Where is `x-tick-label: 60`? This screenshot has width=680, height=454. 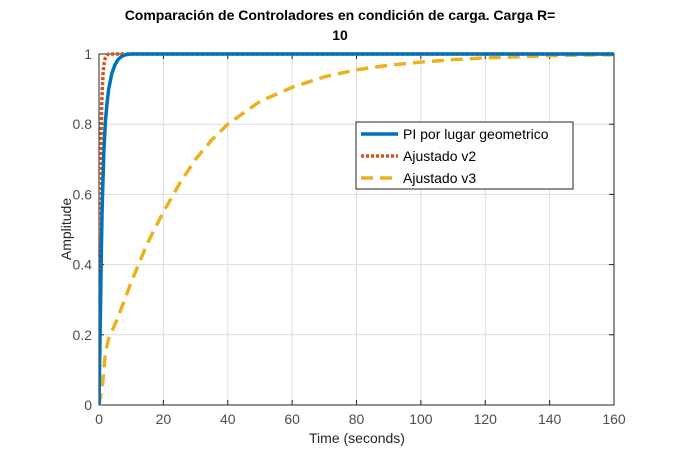
x-tick-label: 60 is located at coordinates (292, 419).